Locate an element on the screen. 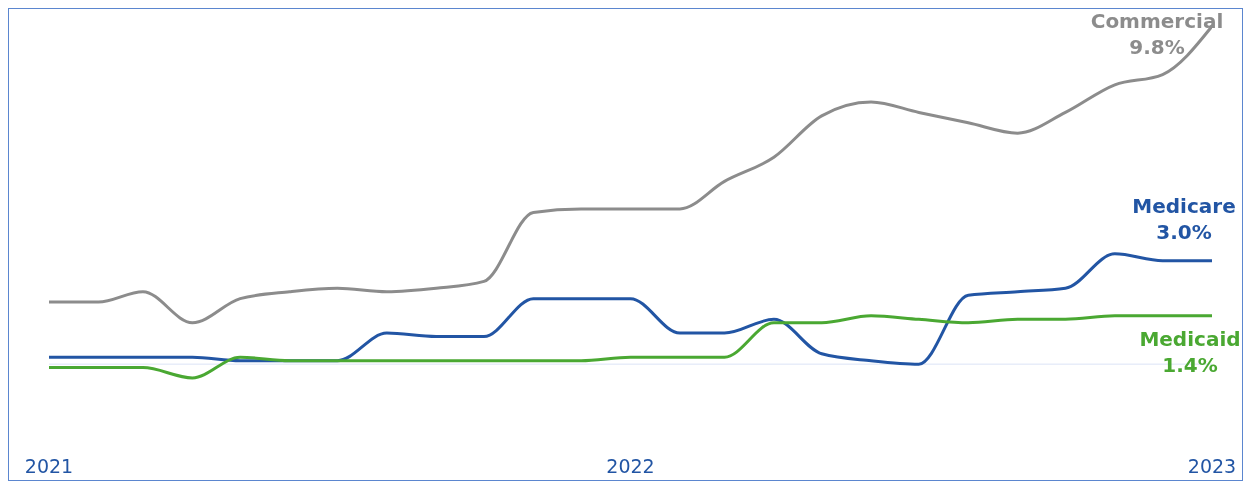 The width and height of the screenshot is (1251, 489). x-tick-label: 2021 is located at coordinates (49, 466).